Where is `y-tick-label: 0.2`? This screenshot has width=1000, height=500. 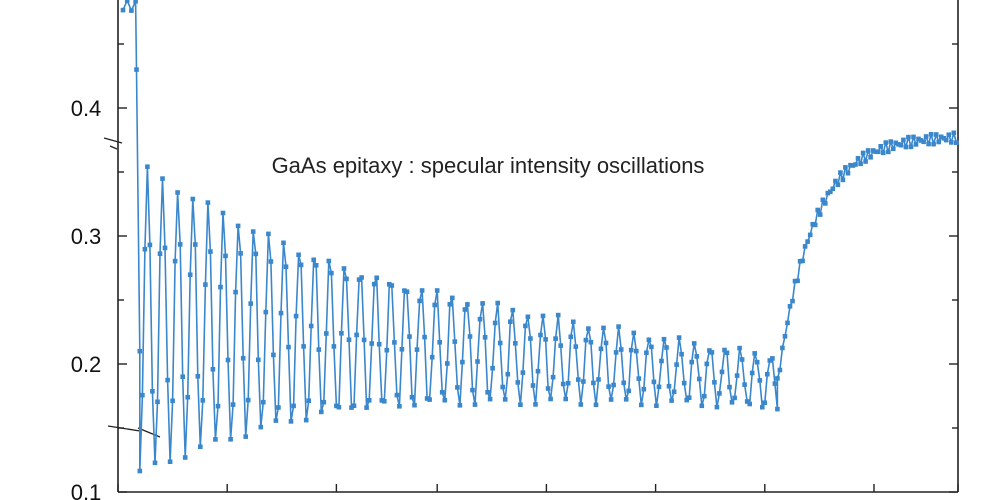
y-tick-label: 0.2 is located at coordinates (86, 364).